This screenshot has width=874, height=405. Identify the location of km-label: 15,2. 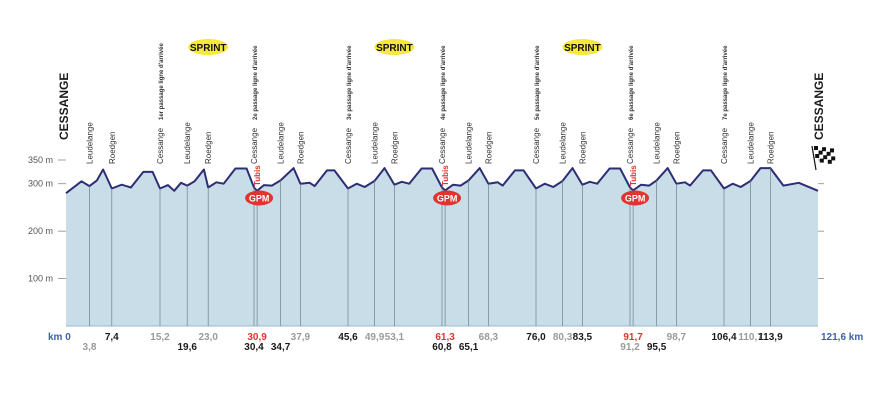
(160, 337).